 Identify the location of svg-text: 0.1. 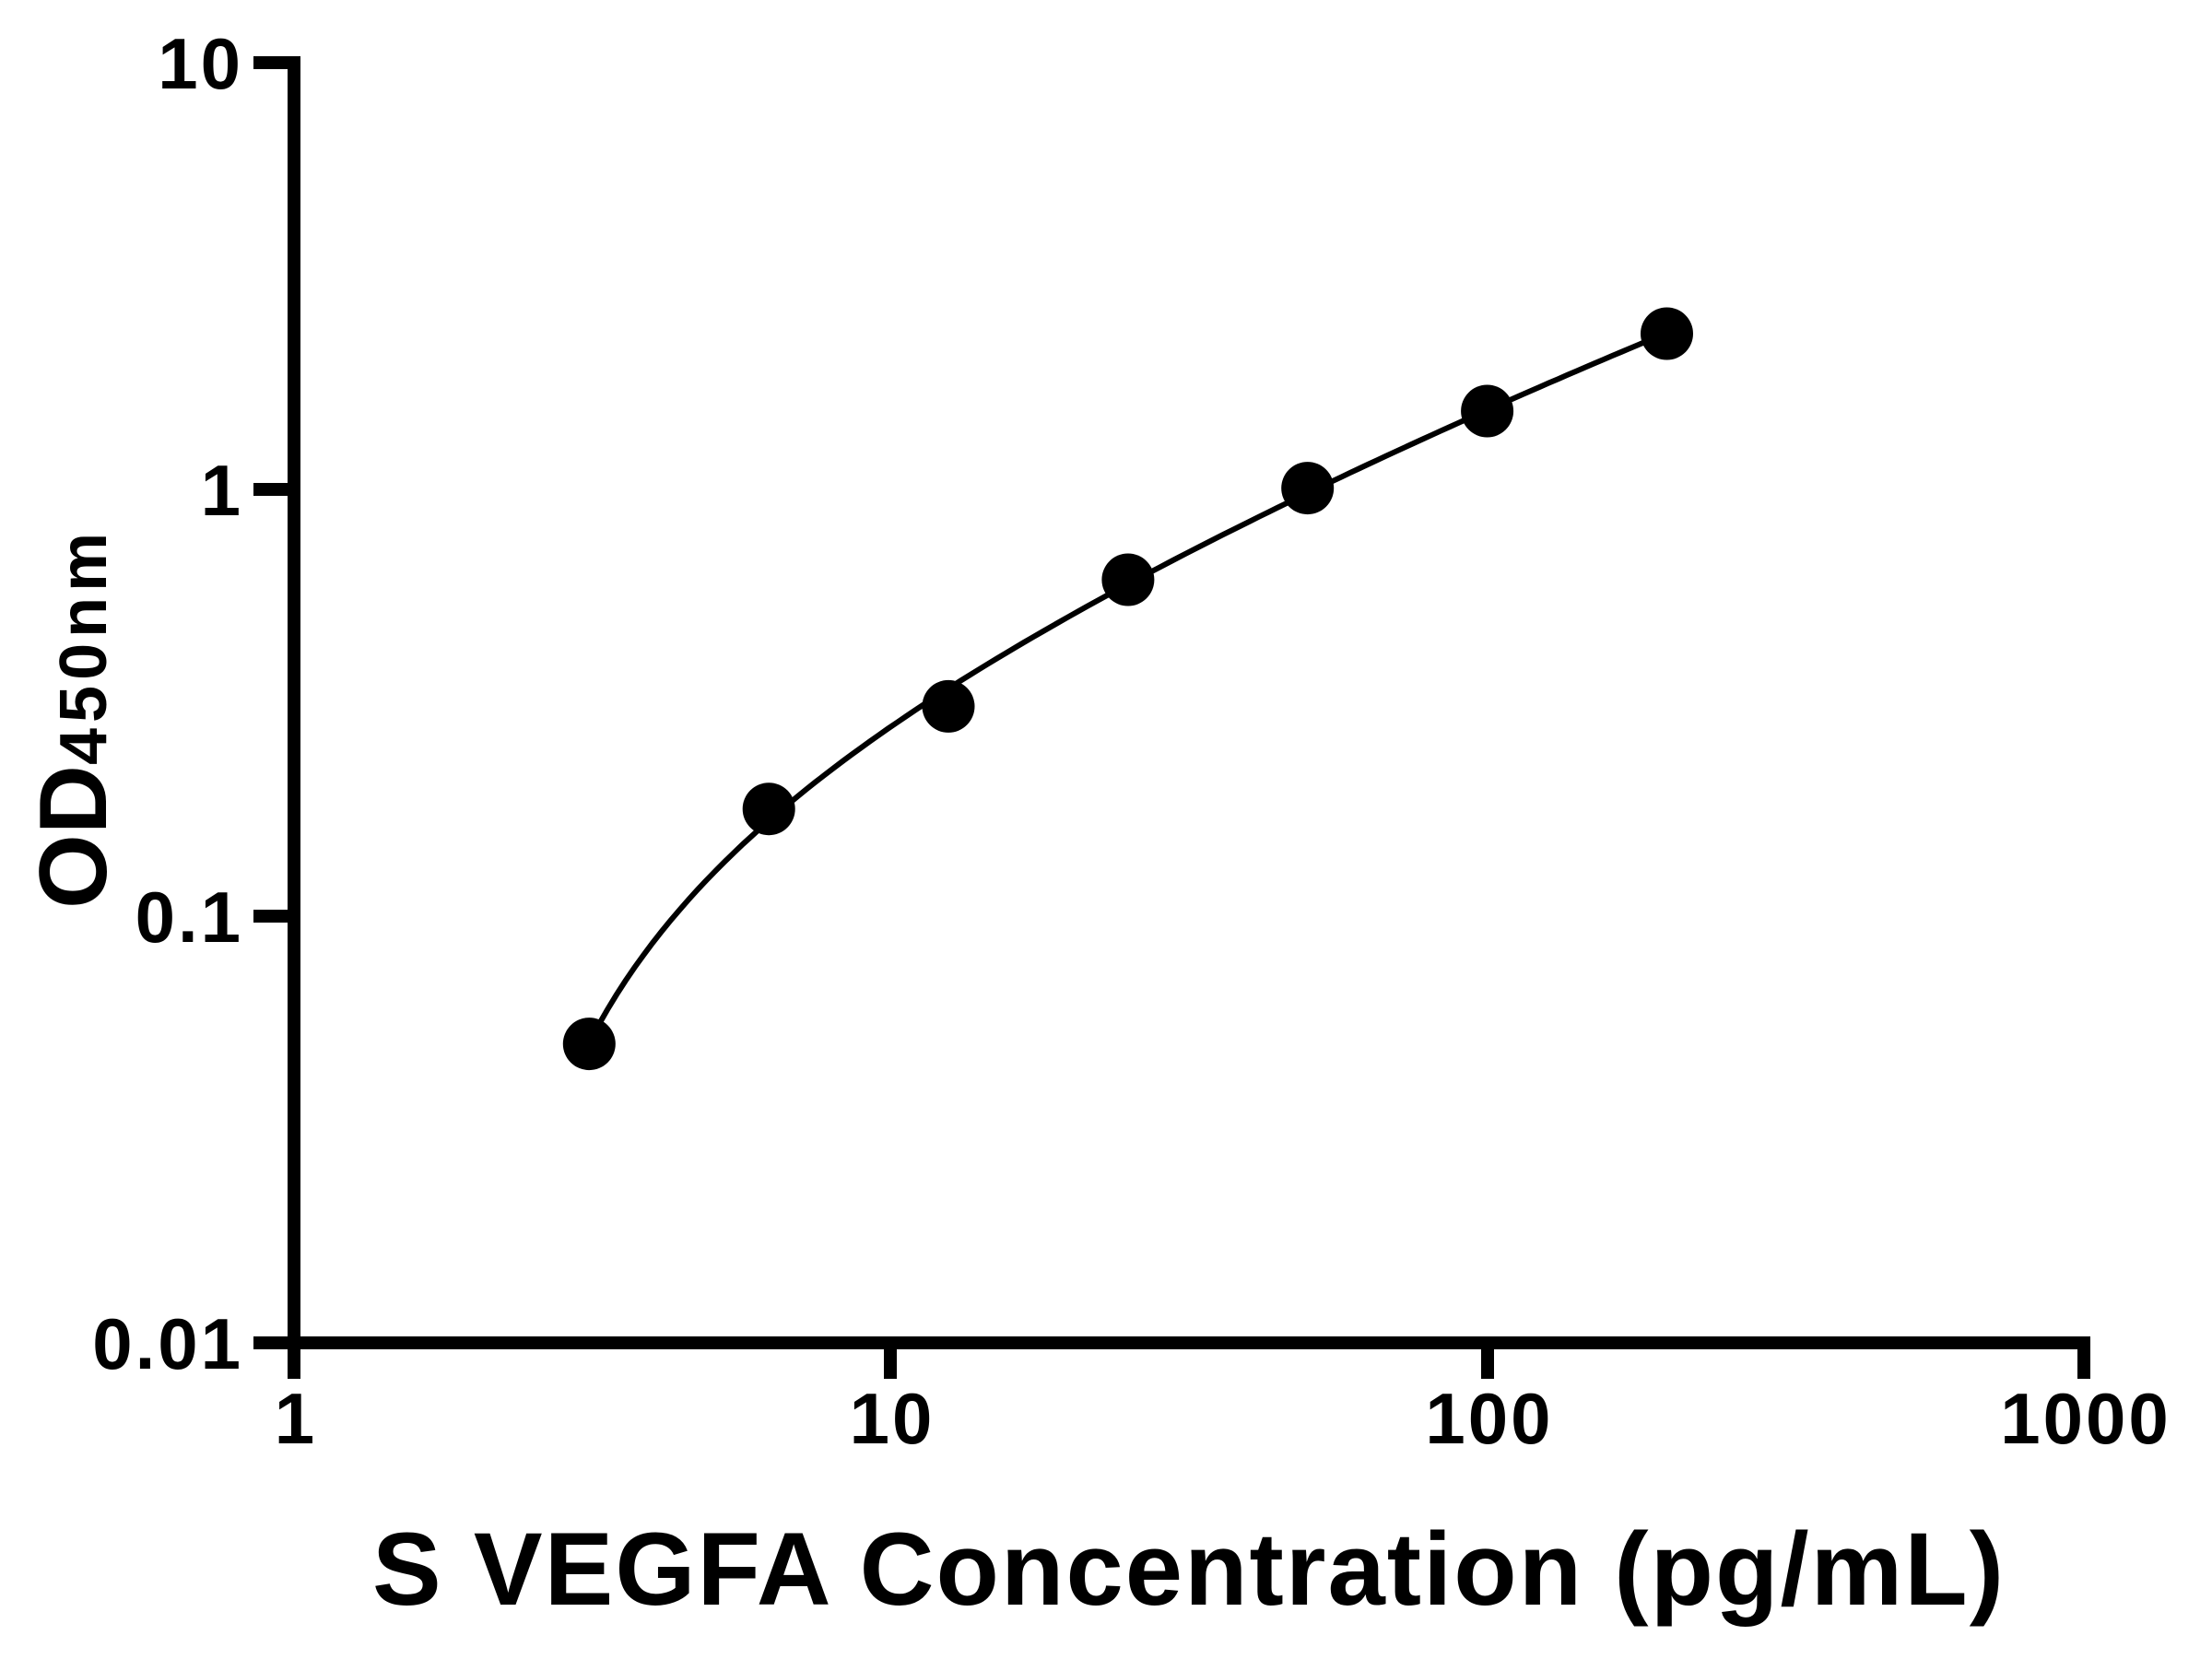
(189, 917).